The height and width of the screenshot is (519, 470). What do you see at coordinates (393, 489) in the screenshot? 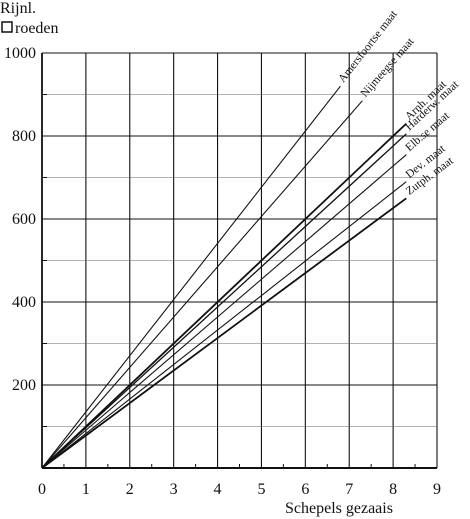
I see `x-tick-label: 8` at bounding box center [393, 489].